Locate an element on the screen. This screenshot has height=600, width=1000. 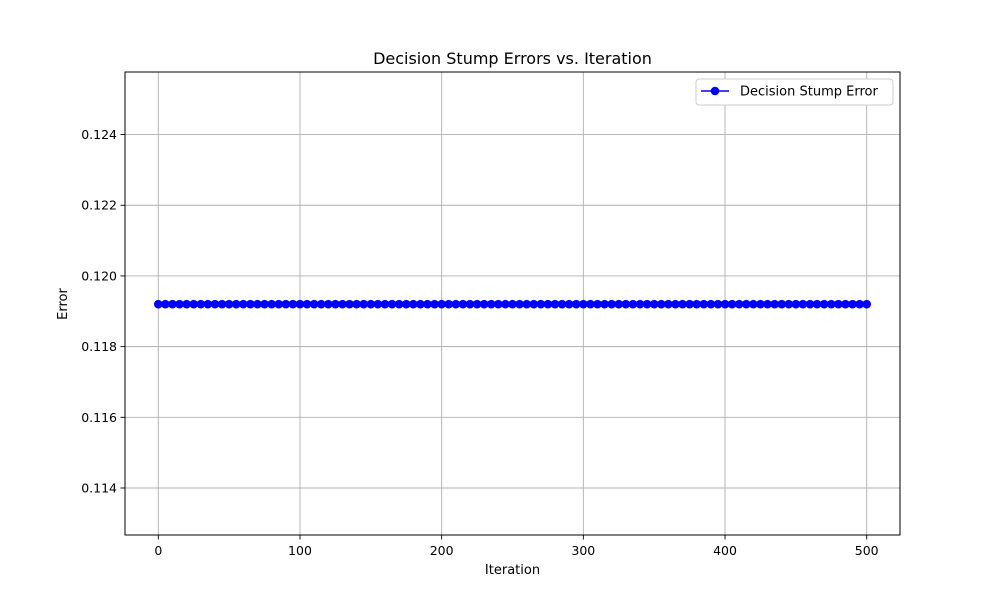
legend-marker is located at coordinates (715, 91).